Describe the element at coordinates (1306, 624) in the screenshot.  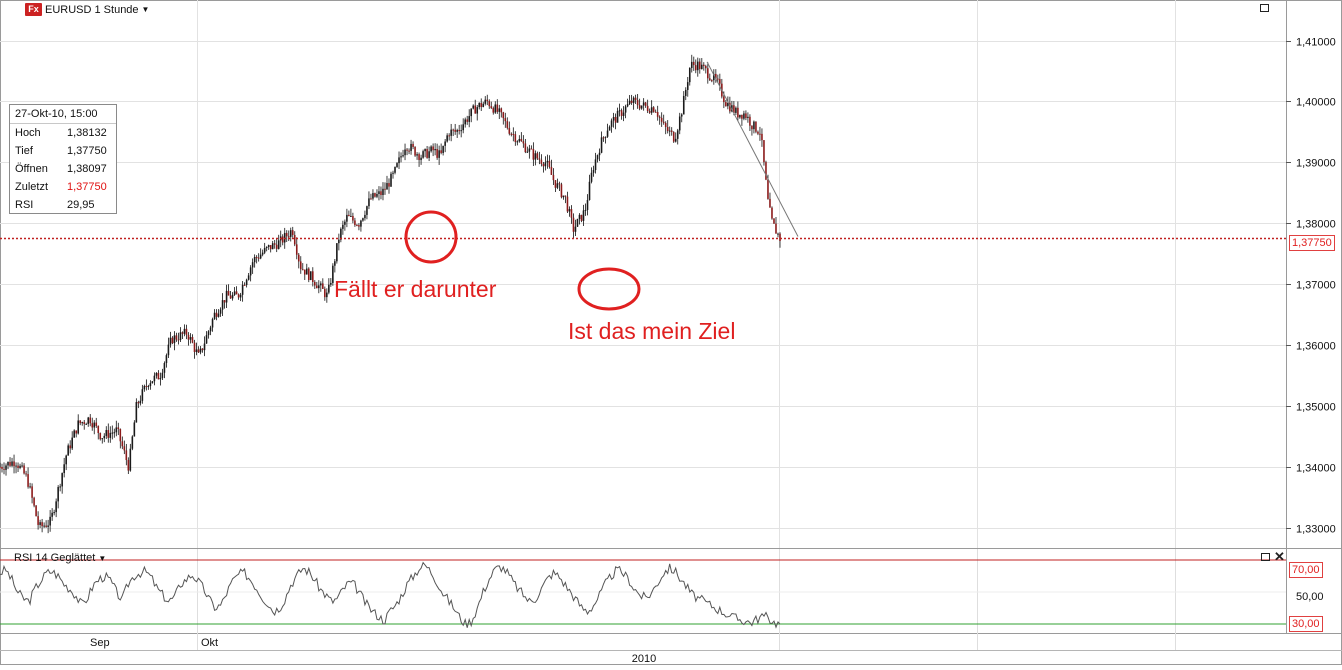
I see `rsi-lower-tag: 30,00` at that location.